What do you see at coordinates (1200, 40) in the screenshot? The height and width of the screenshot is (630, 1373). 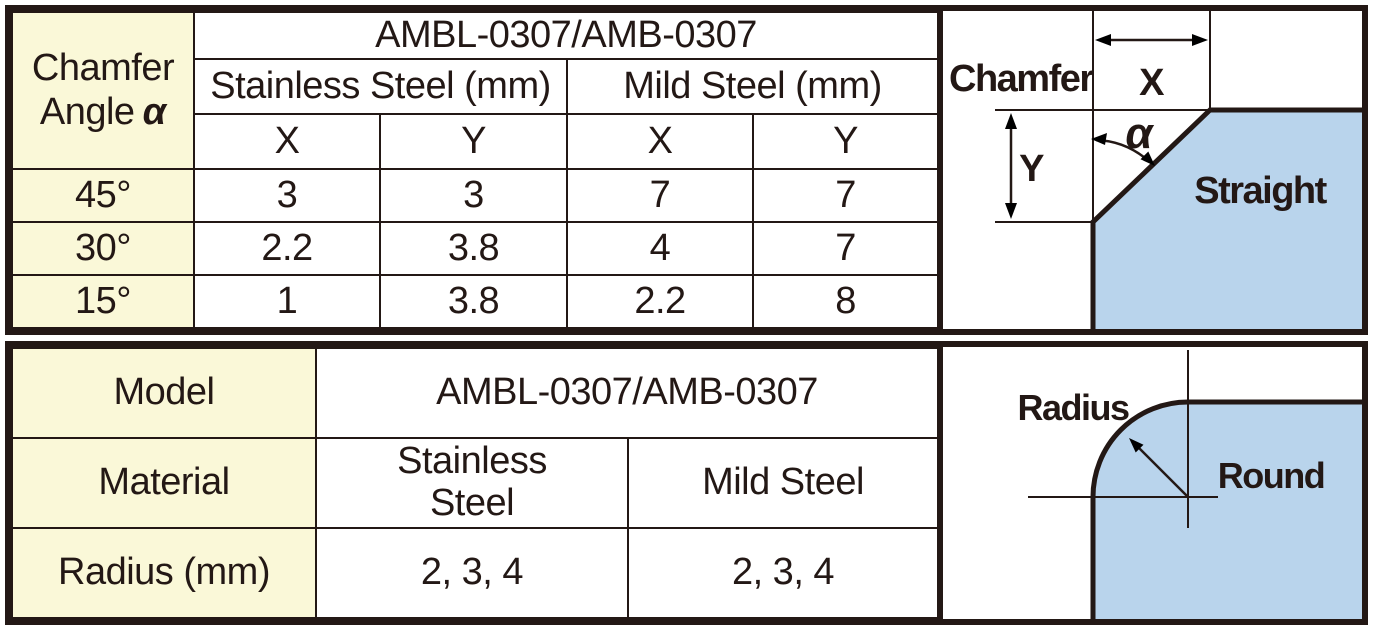 I see `x-arrowhead-right-icon` at bounding box center [1200, 40].